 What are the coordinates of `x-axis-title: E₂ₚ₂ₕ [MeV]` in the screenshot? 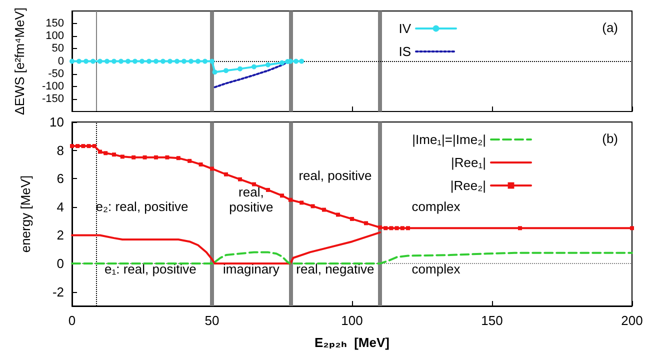 It's located at (352, 342).